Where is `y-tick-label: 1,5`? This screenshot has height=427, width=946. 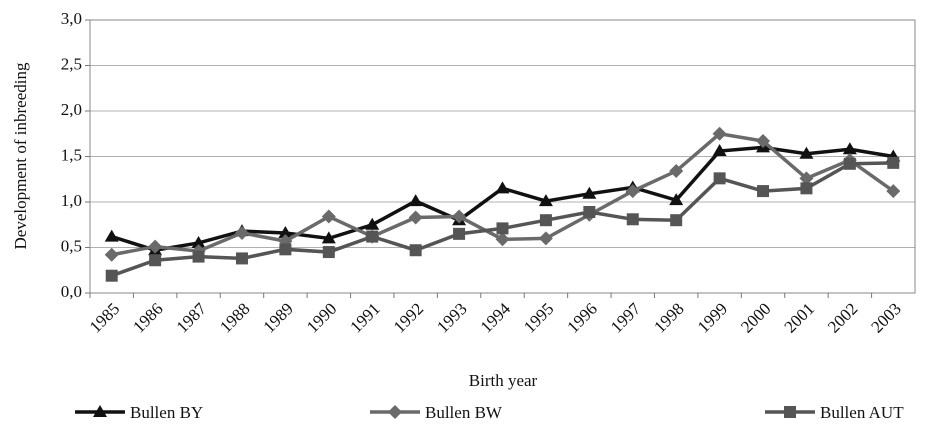
y-tick-label: 1,5 is located at coordinates (71, 154).